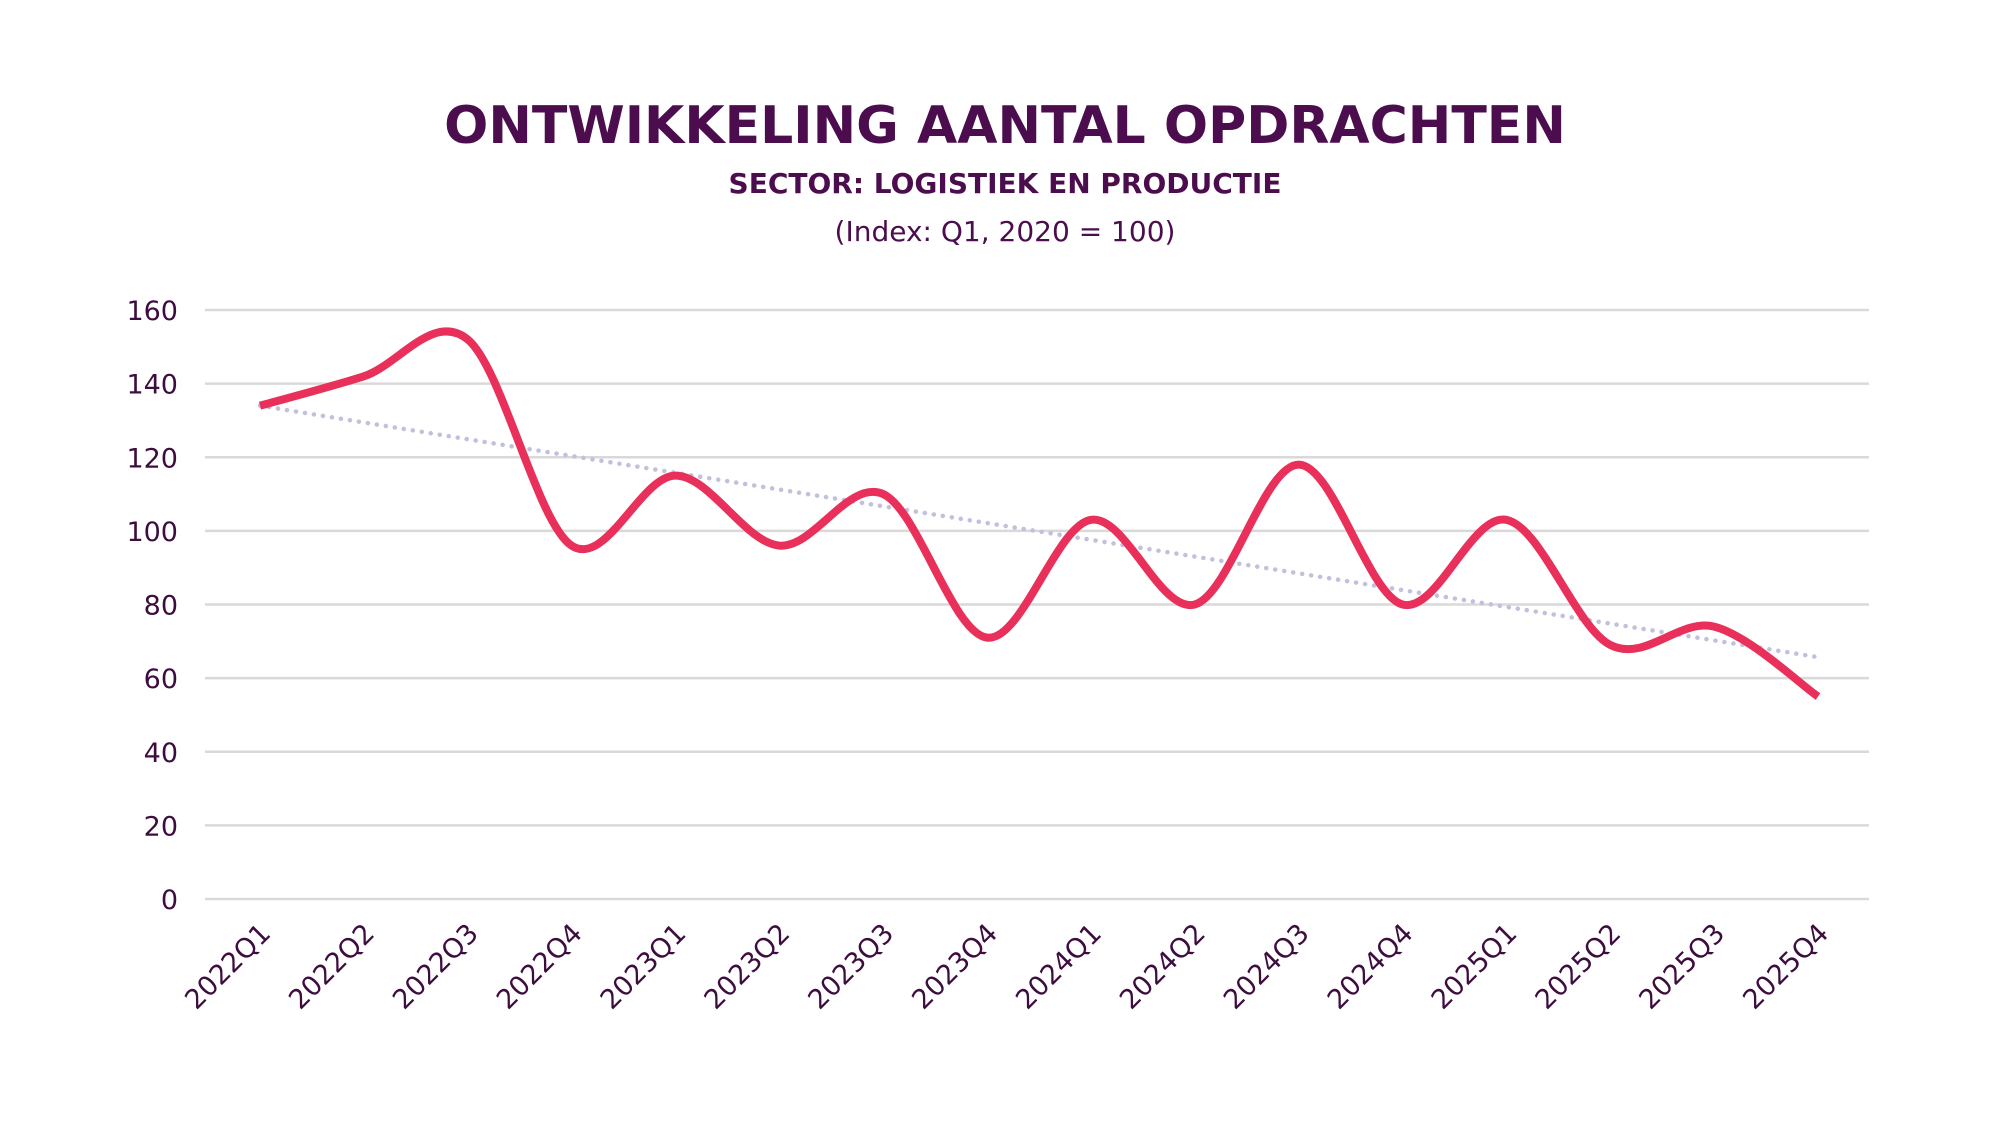  Describe the element at coordinates (332, 967) in the screenshot. I see `x-tick-label: 2022Q2` at that location.